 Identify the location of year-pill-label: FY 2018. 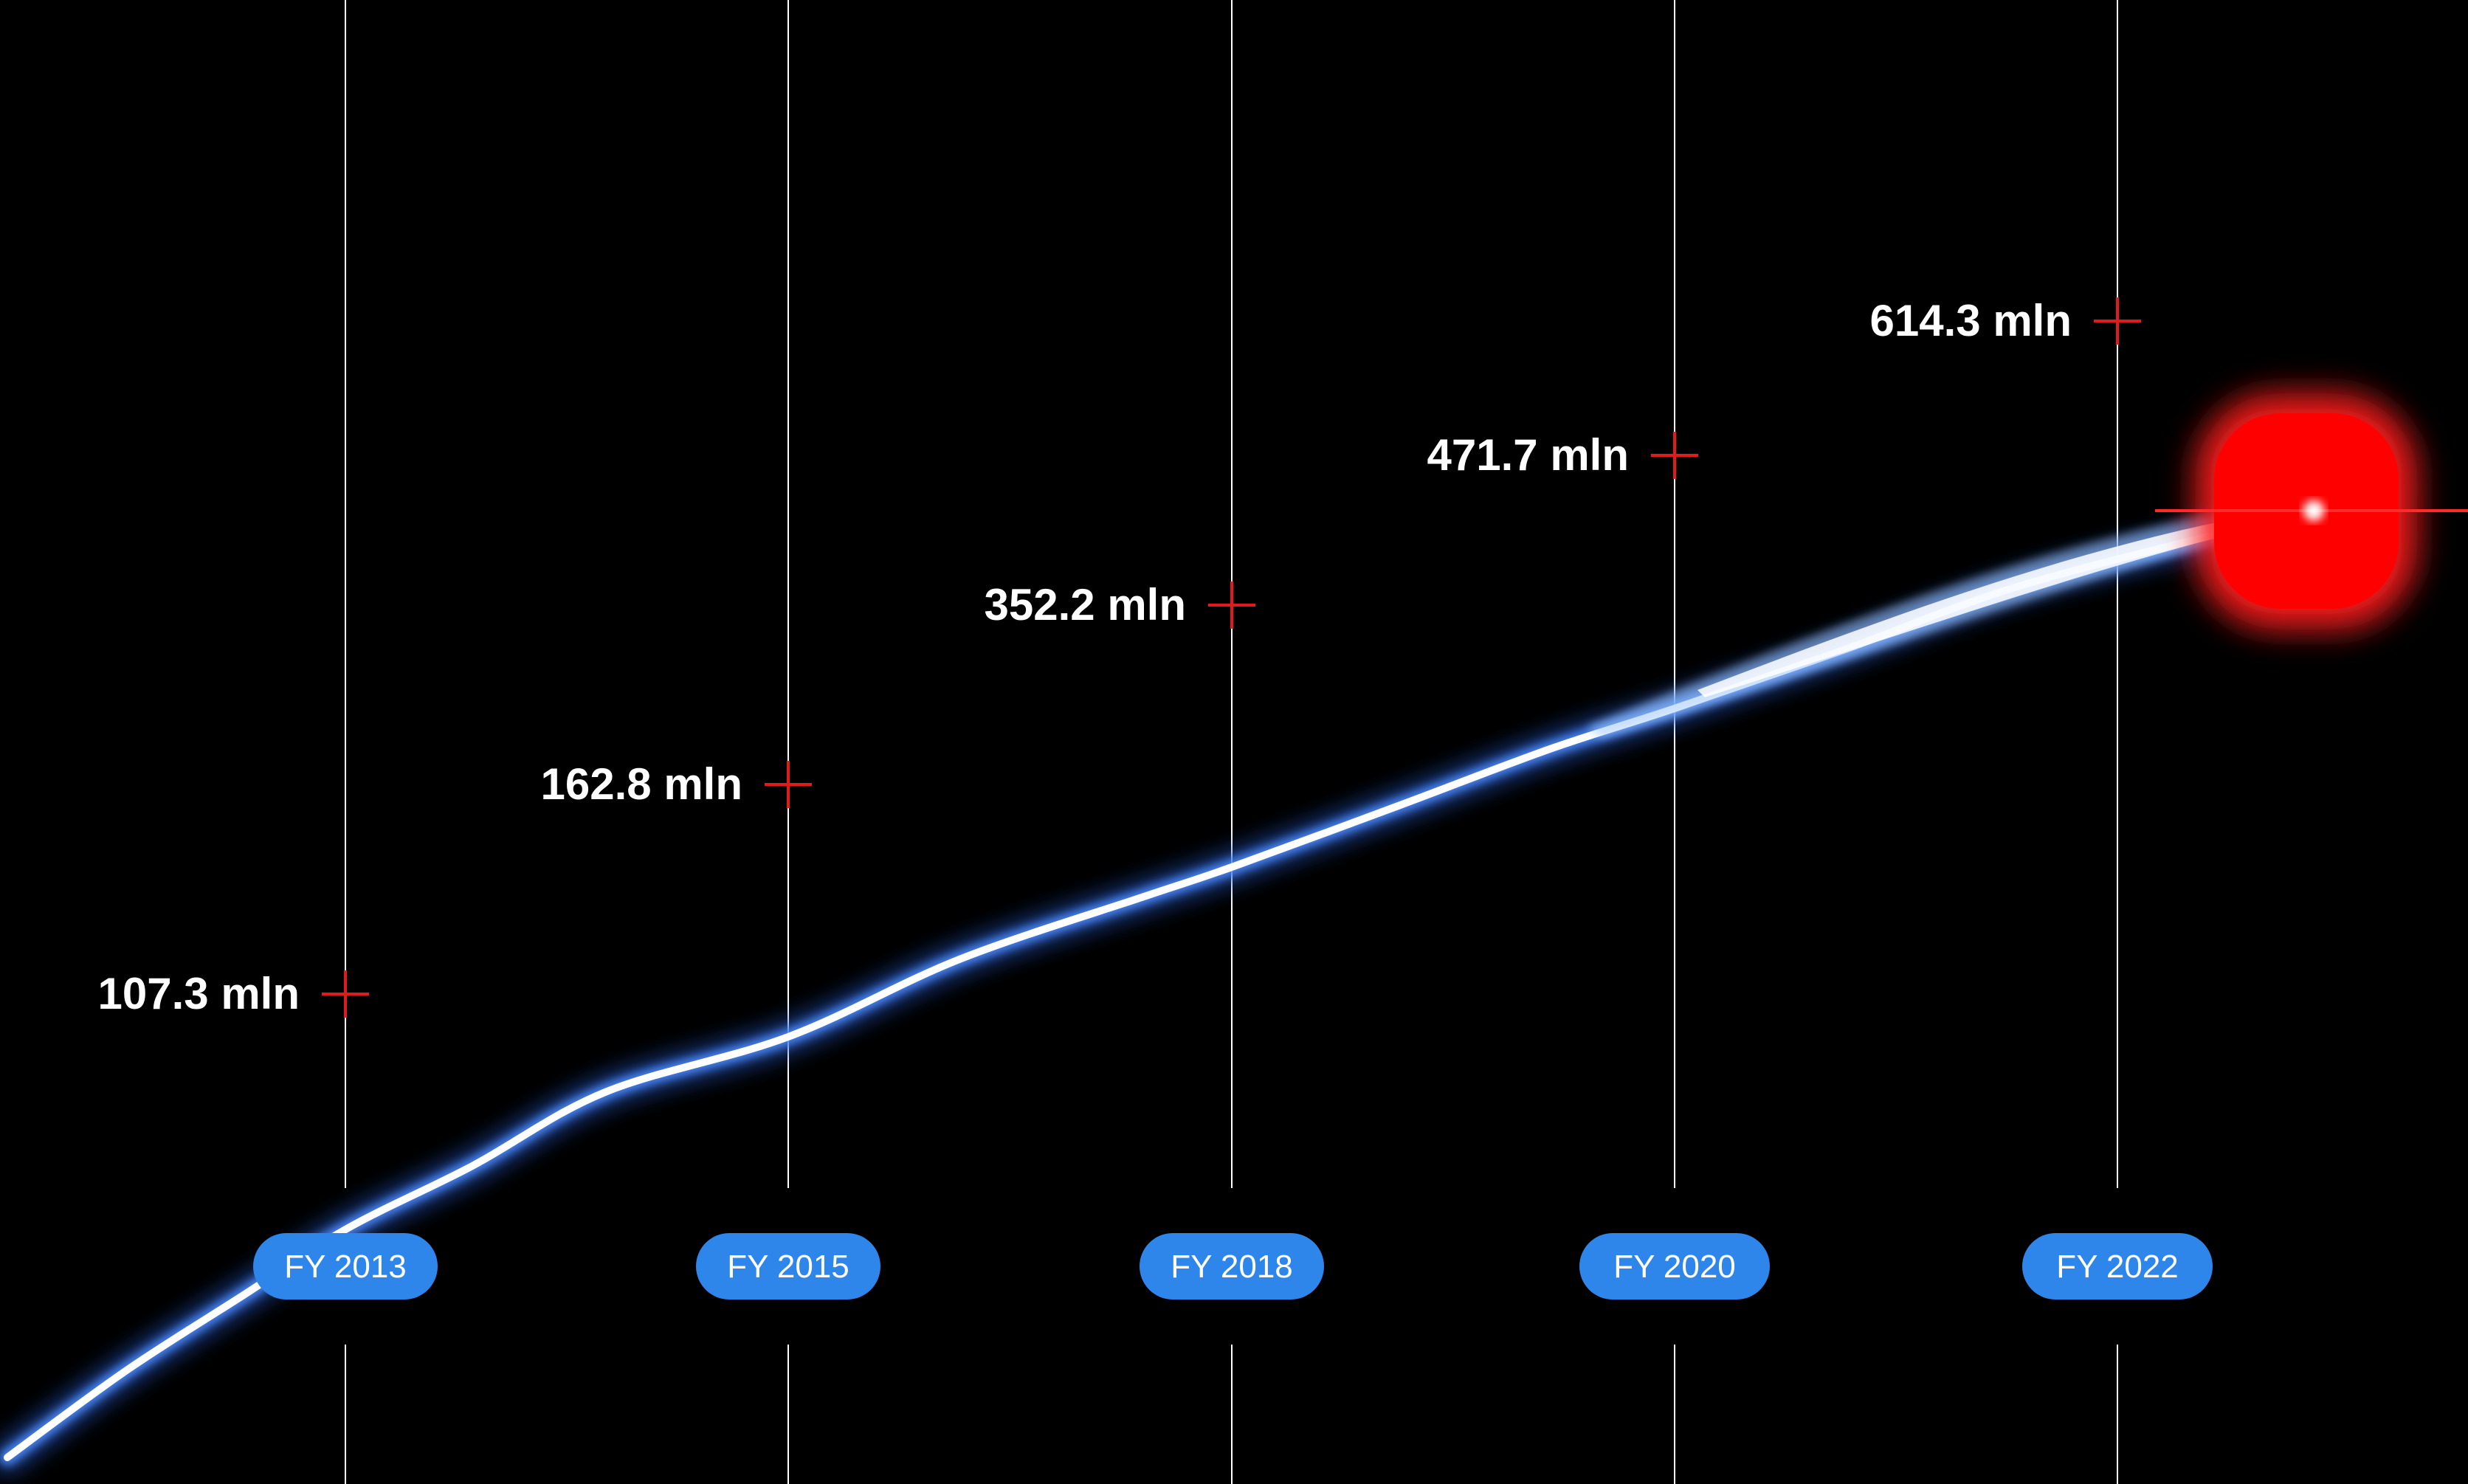
(1232, 1267).